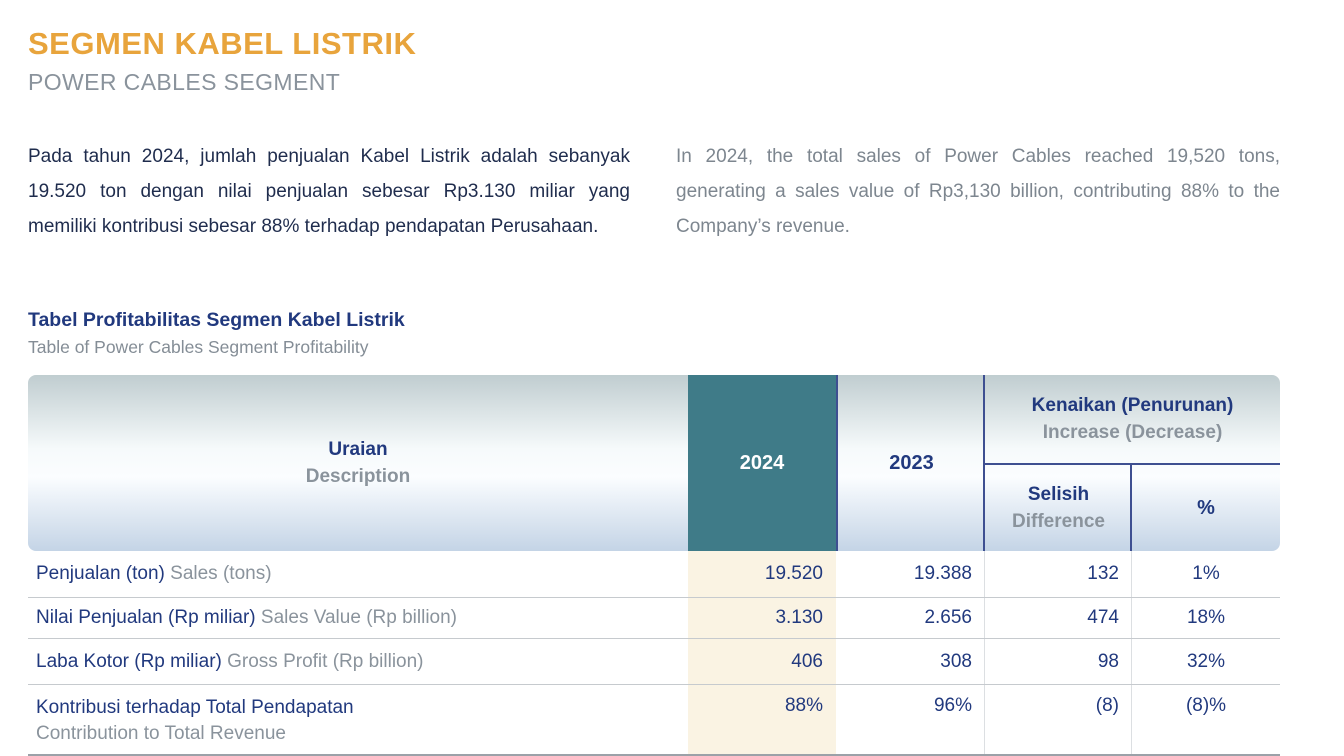 The image size is (1344, 756). Describe the element at coordinates (221, 573) in the screenshot. I see `row-label-en: Sales (tons)` at that location.